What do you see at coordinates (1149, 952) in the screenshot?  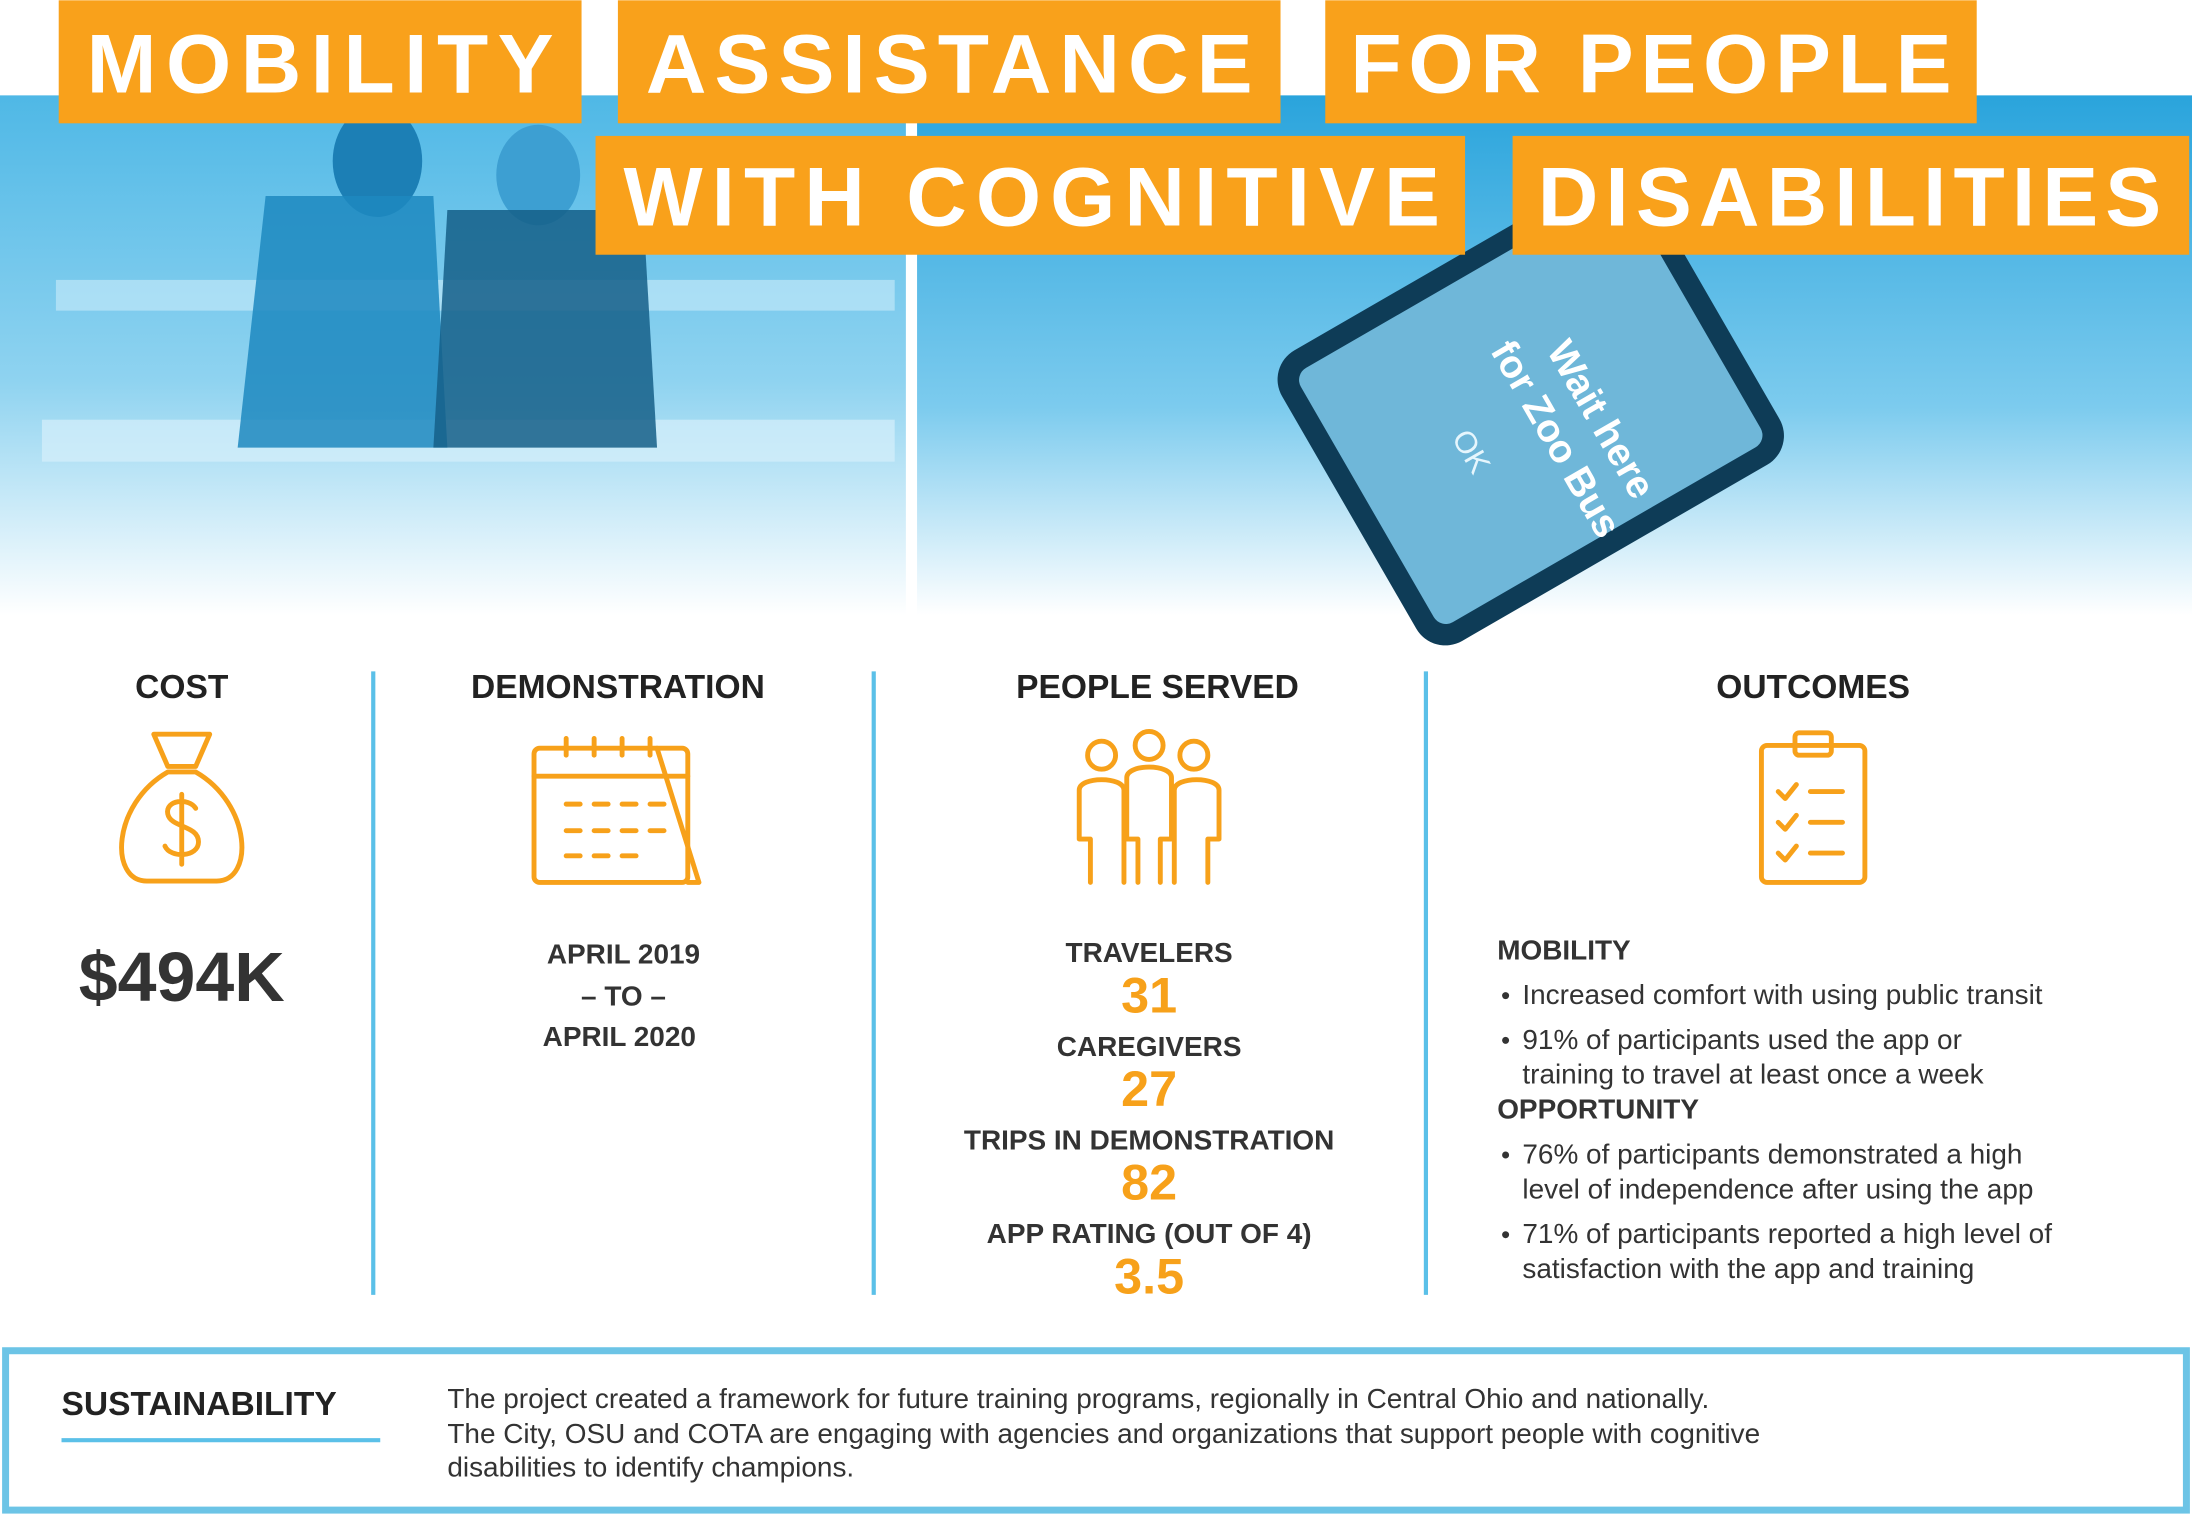 I see `stat-label: TRAVELERS` at bounding box center [1149, 952].